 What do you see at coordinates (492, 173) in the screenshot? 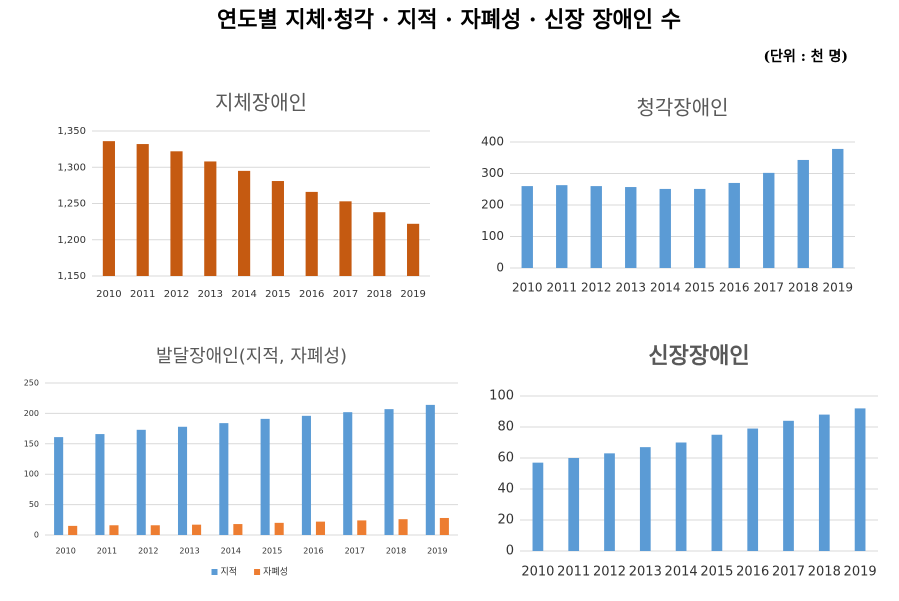
I see `y-tick-label: 300` at bounding box center [492, 173].